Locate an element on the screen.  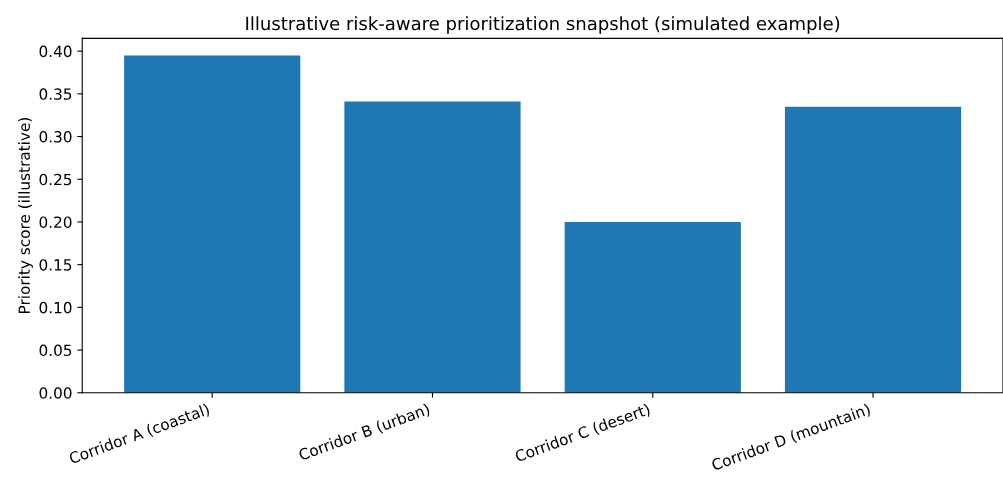
y-tick-label: 0.25 is located at coordinates (55, 179).